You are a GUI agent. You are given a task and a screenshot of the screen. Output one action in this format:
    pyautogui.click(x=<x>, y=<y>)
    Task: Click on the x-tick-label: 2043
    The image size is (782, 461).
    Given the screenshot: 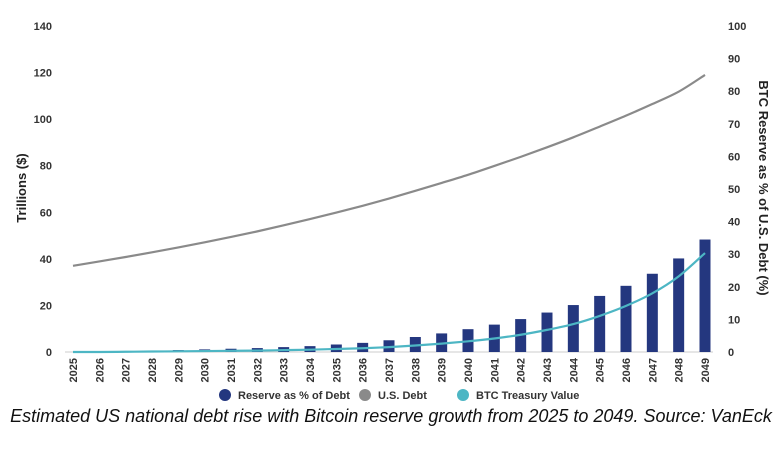 What is the action you would take?
    pyautogui.click(x=548, y=370)
    